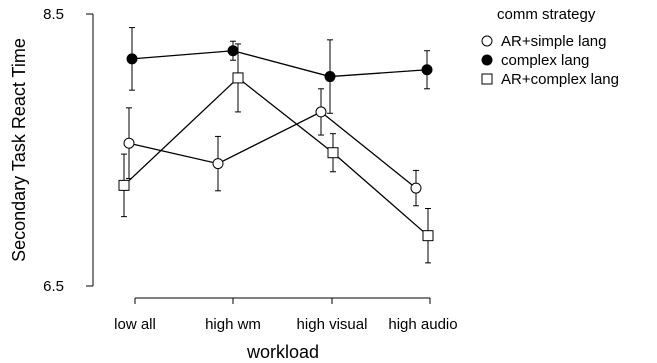  Describe the element at coordinates (487, 41) in the screenshot. I see `legend-marker-ar-simple-lang` at that location.